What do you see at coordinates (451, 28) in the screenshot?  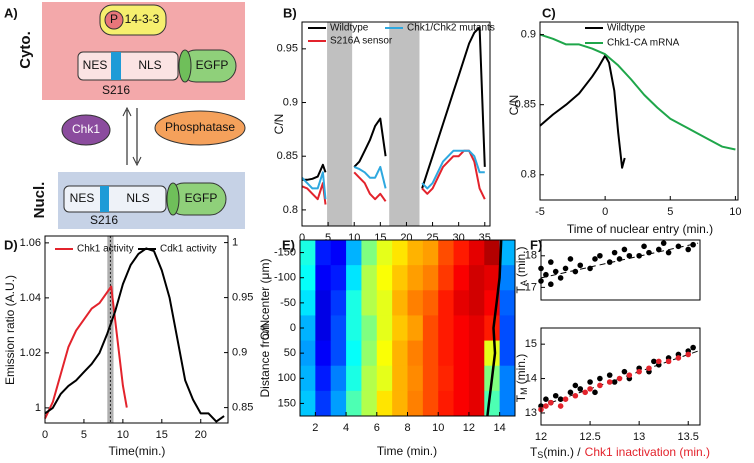 I see `legend-label: Chk1/Chk2 mutants` at bounding box center [451, 28].